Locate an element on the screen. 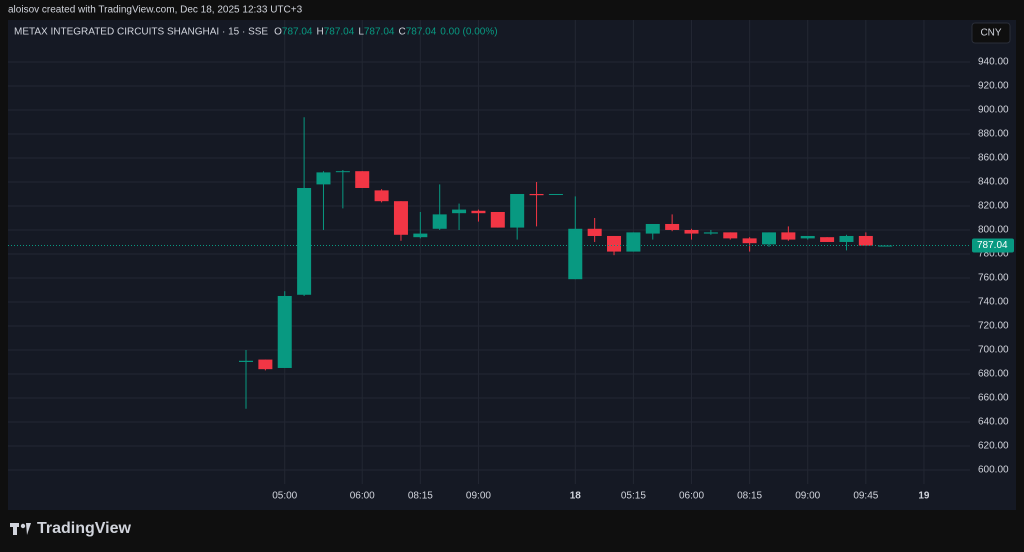 Image resolution: width=1024 pixels, height=552 pixels. y-tick-label: 620.00 is located at coordinates (993, 446).